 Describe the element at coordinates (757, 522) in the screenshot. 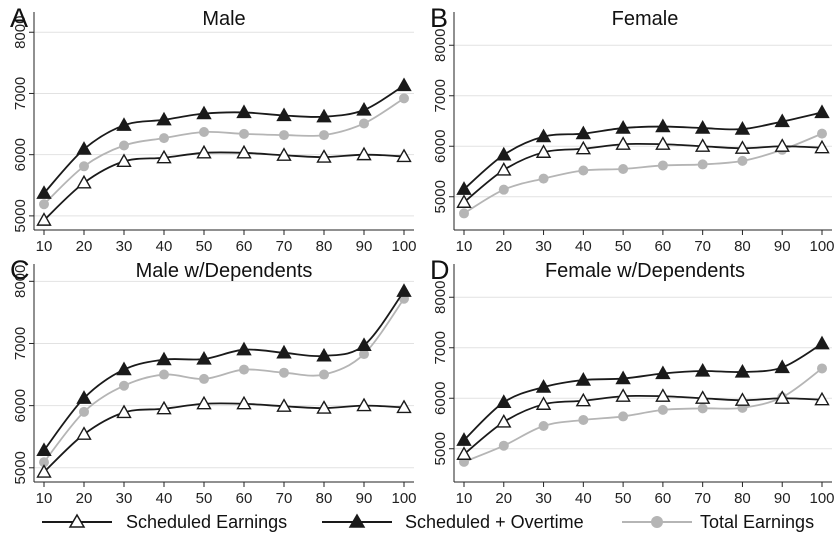

I see `legend-label-total-earnings: Total Earnings` at that location.